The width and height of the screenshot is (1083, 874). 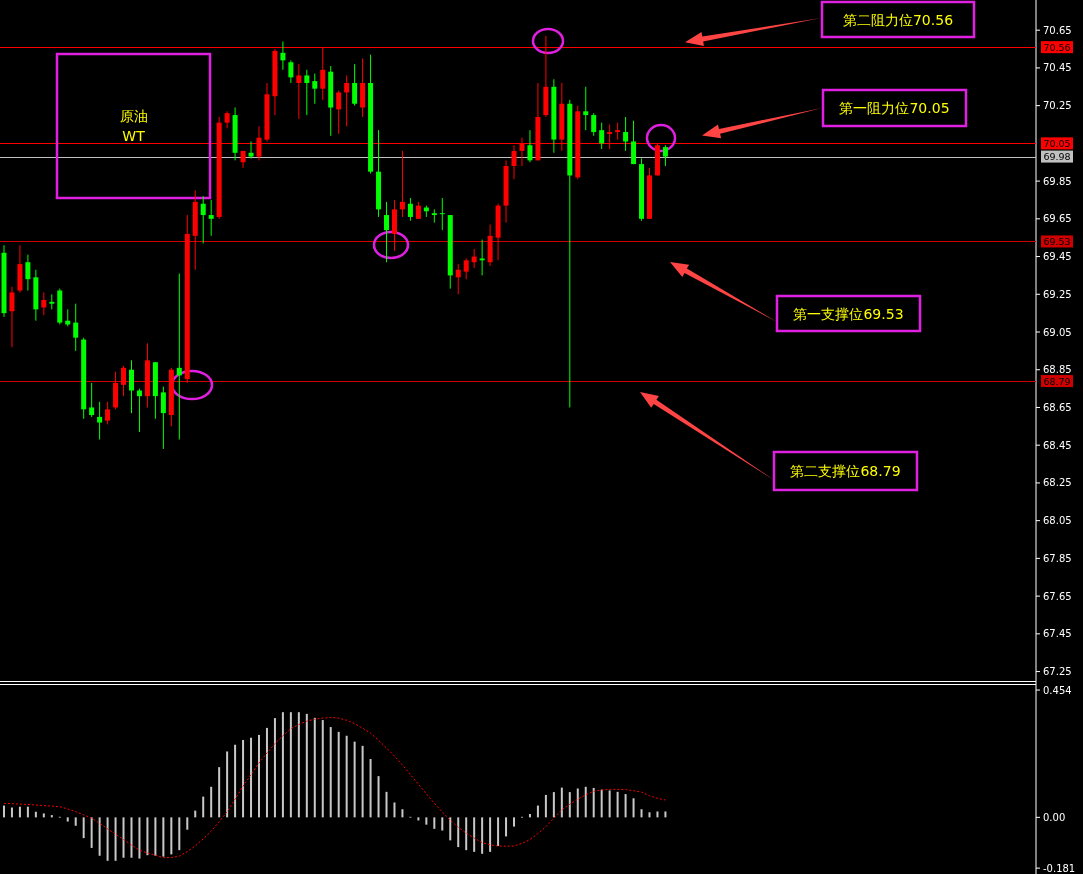 What do you see at coordinates (1057, 445) in the screenshot?
I see `y-tick-label: 68.45` at bounding box center [1057, 445].